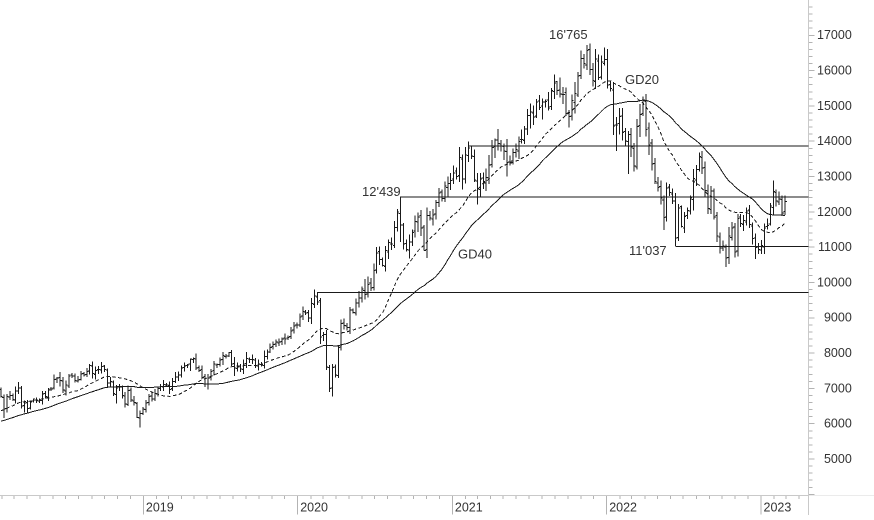  What do you see at coordinates (469, 508) in the screenshot?
I see `svg-text: 2021` at bounding box center [469, 508].